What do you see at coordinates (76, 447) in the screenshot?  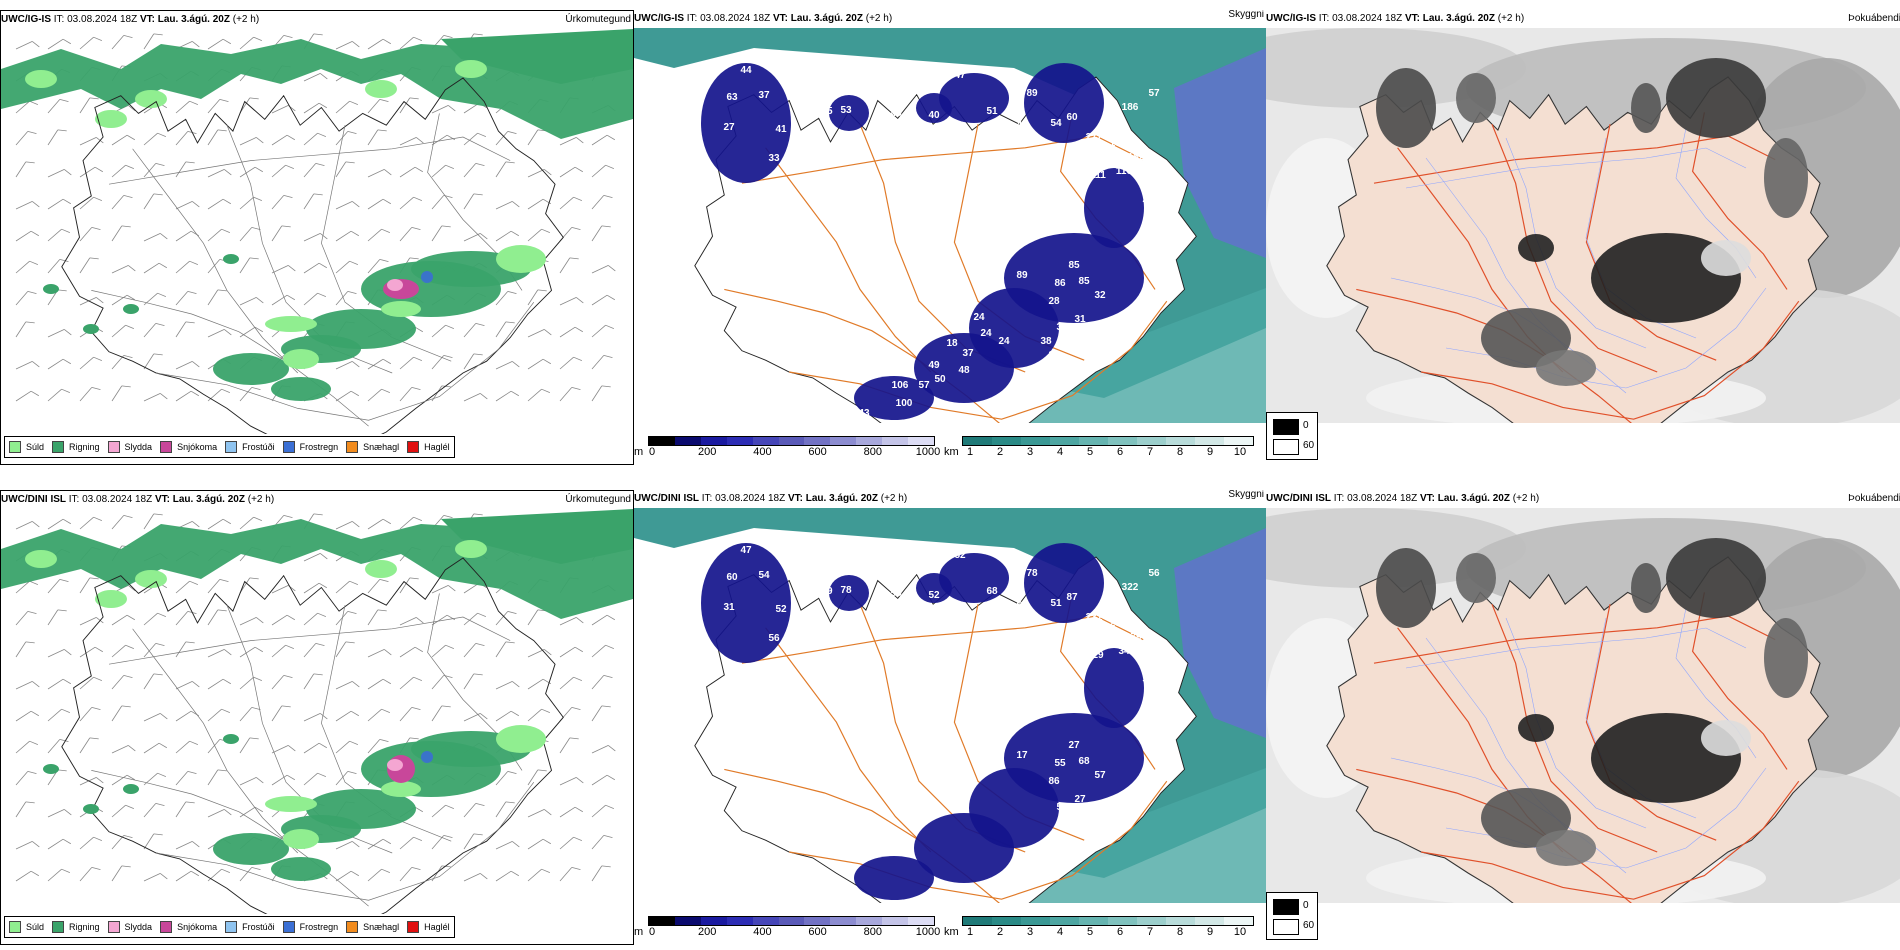 I see `legend-item: Rigning` at bounding box center [76, 447].